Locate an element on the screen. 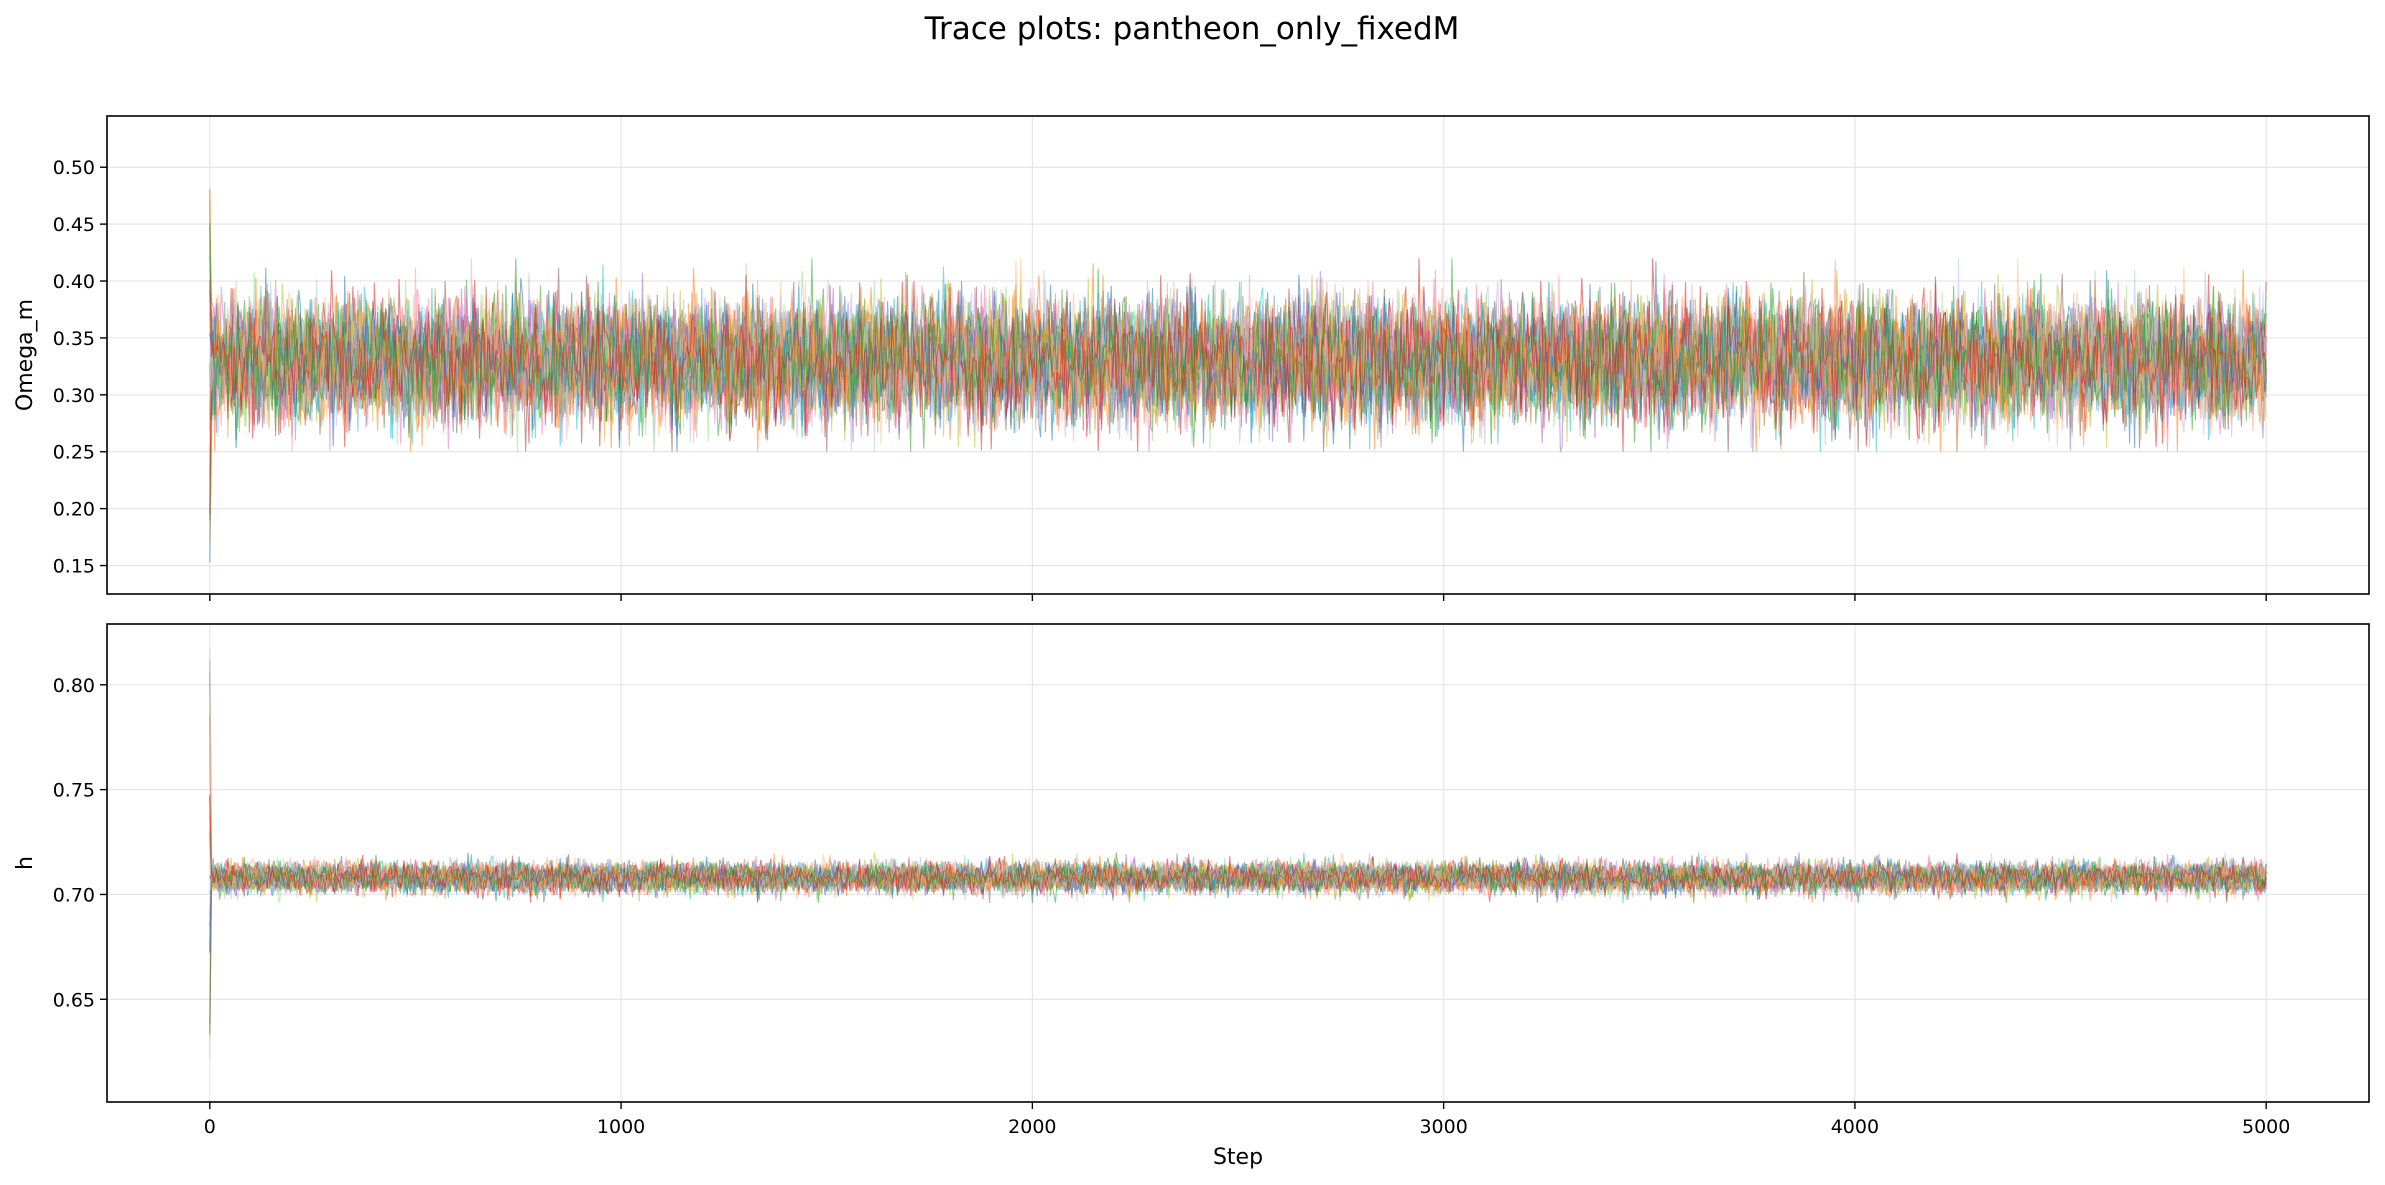  ylabel-omega-m: Omega_m is located at coordinates (25, 355).